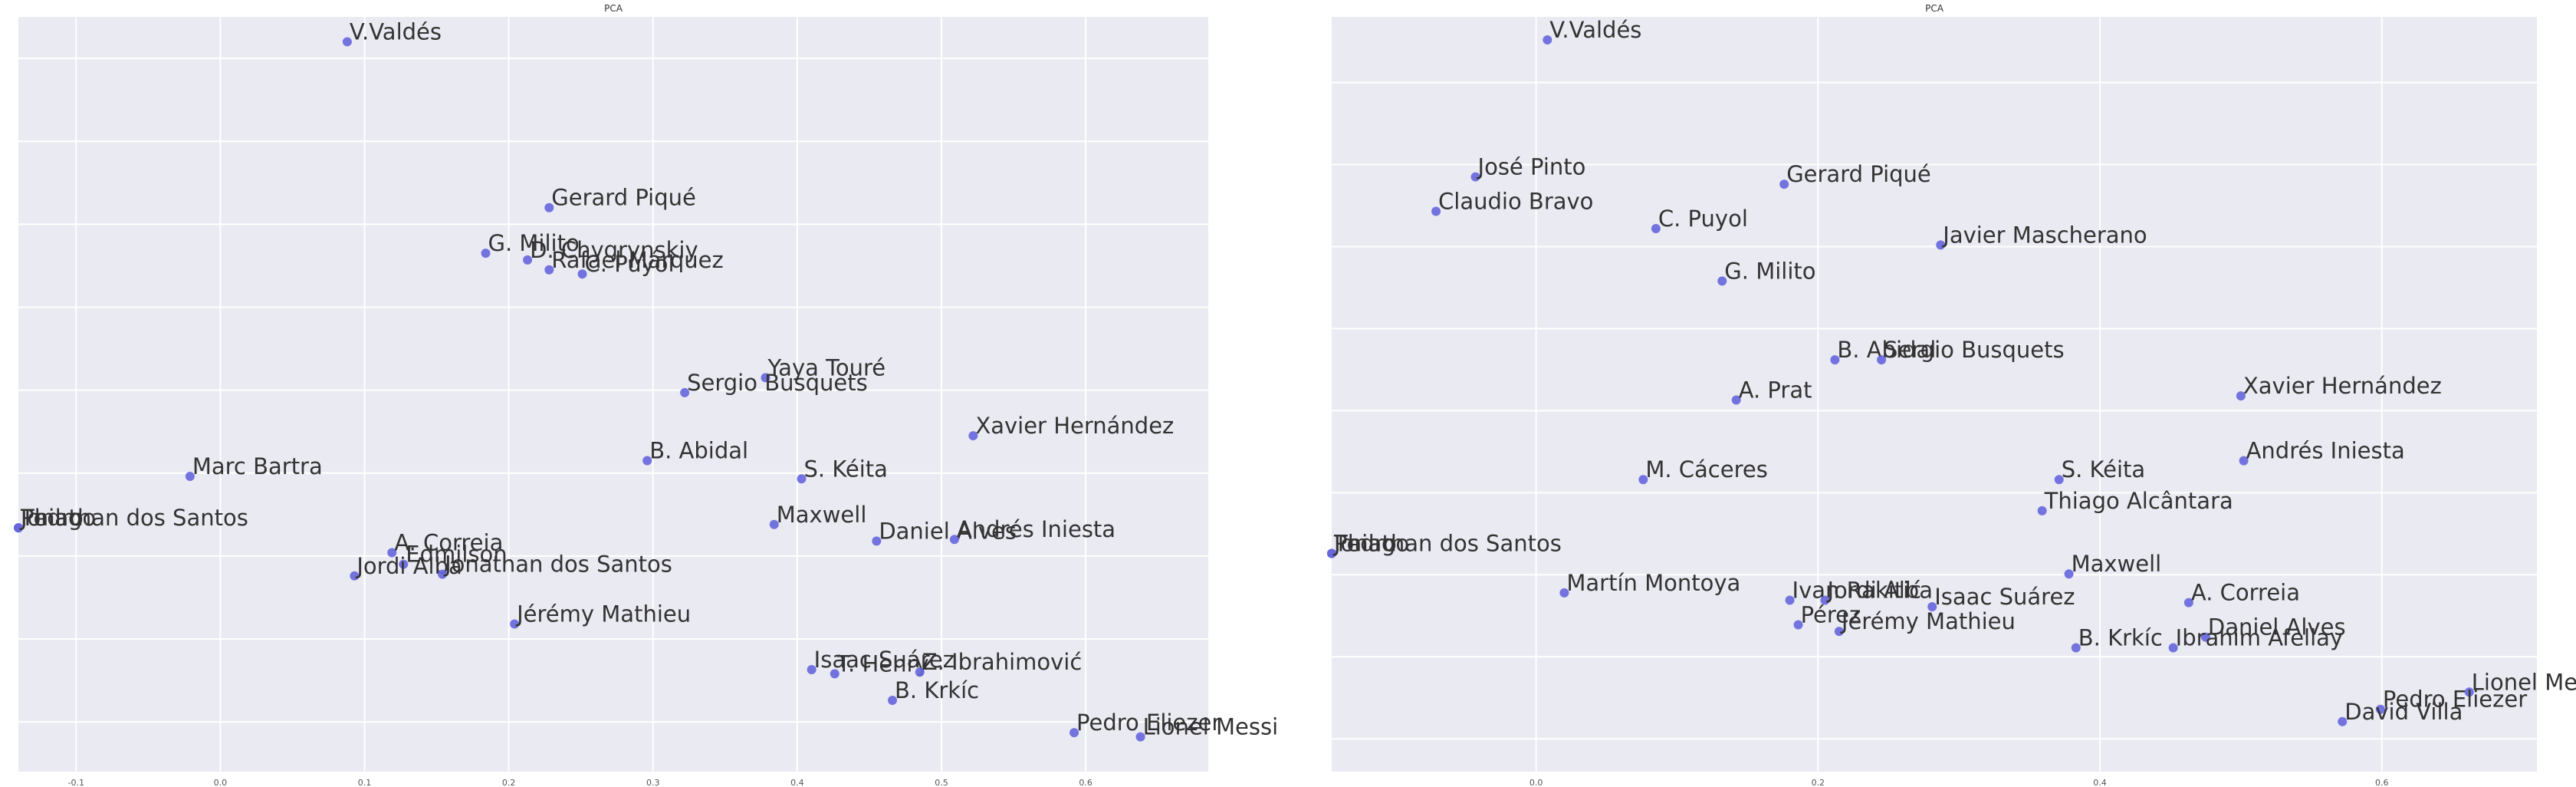 This screenshot has width=2576, height=787. What do you see at coordinates (1887, 350) in the screenshot?
I see `data-point-label: B. Abidal` at bounding box center [1887, 350].